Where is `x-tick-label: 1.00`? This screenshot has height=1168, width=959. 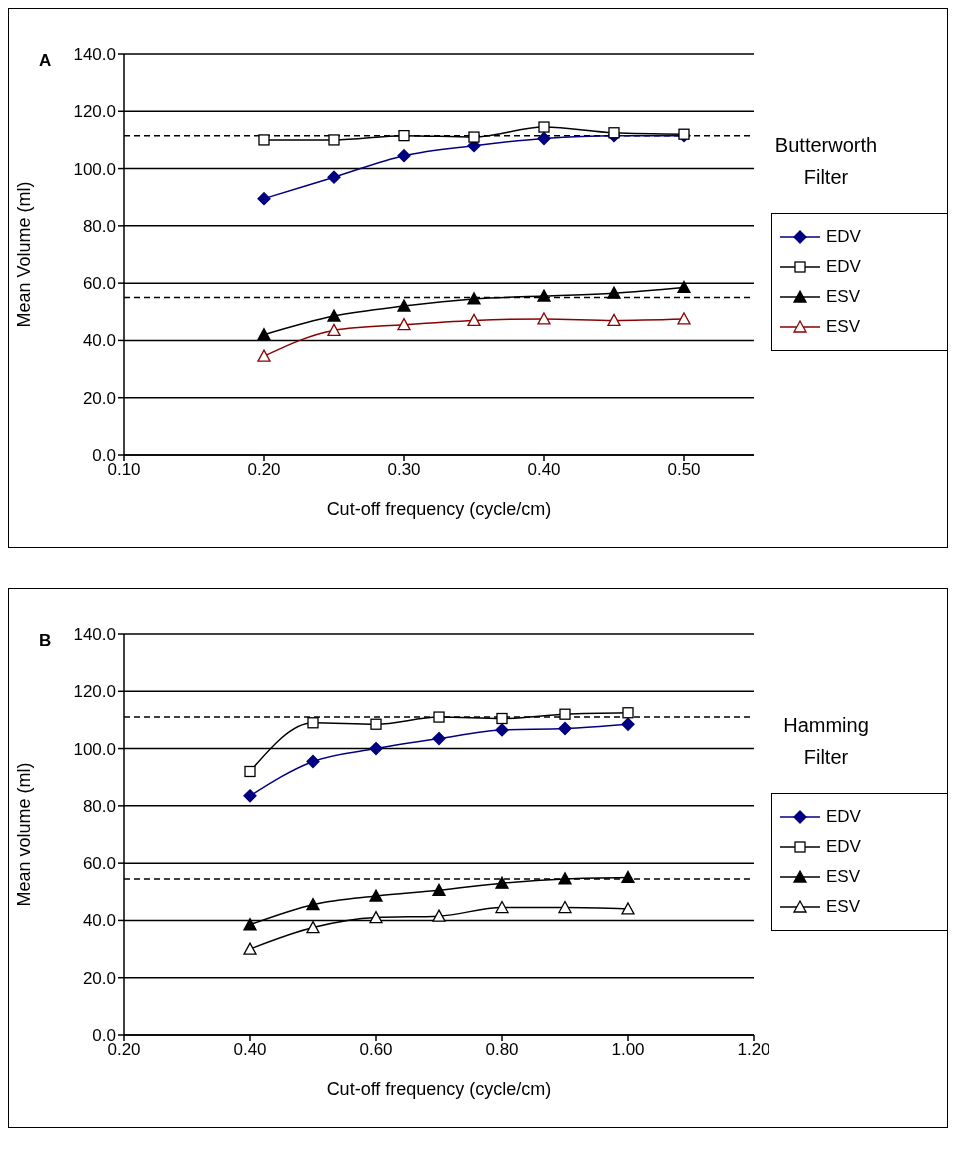 x-tick-label: 1.00 is located at coordinates (628, 1050).